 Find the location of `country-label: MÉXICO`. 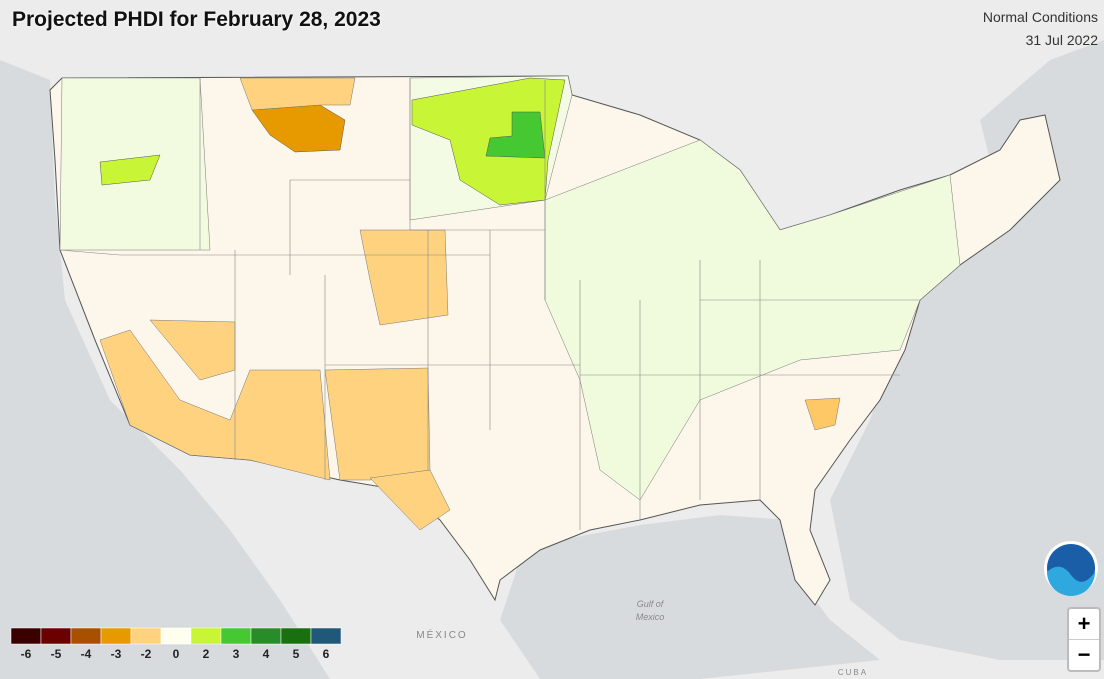

country-label: MÉXICO is located at coordinates (441, 634).